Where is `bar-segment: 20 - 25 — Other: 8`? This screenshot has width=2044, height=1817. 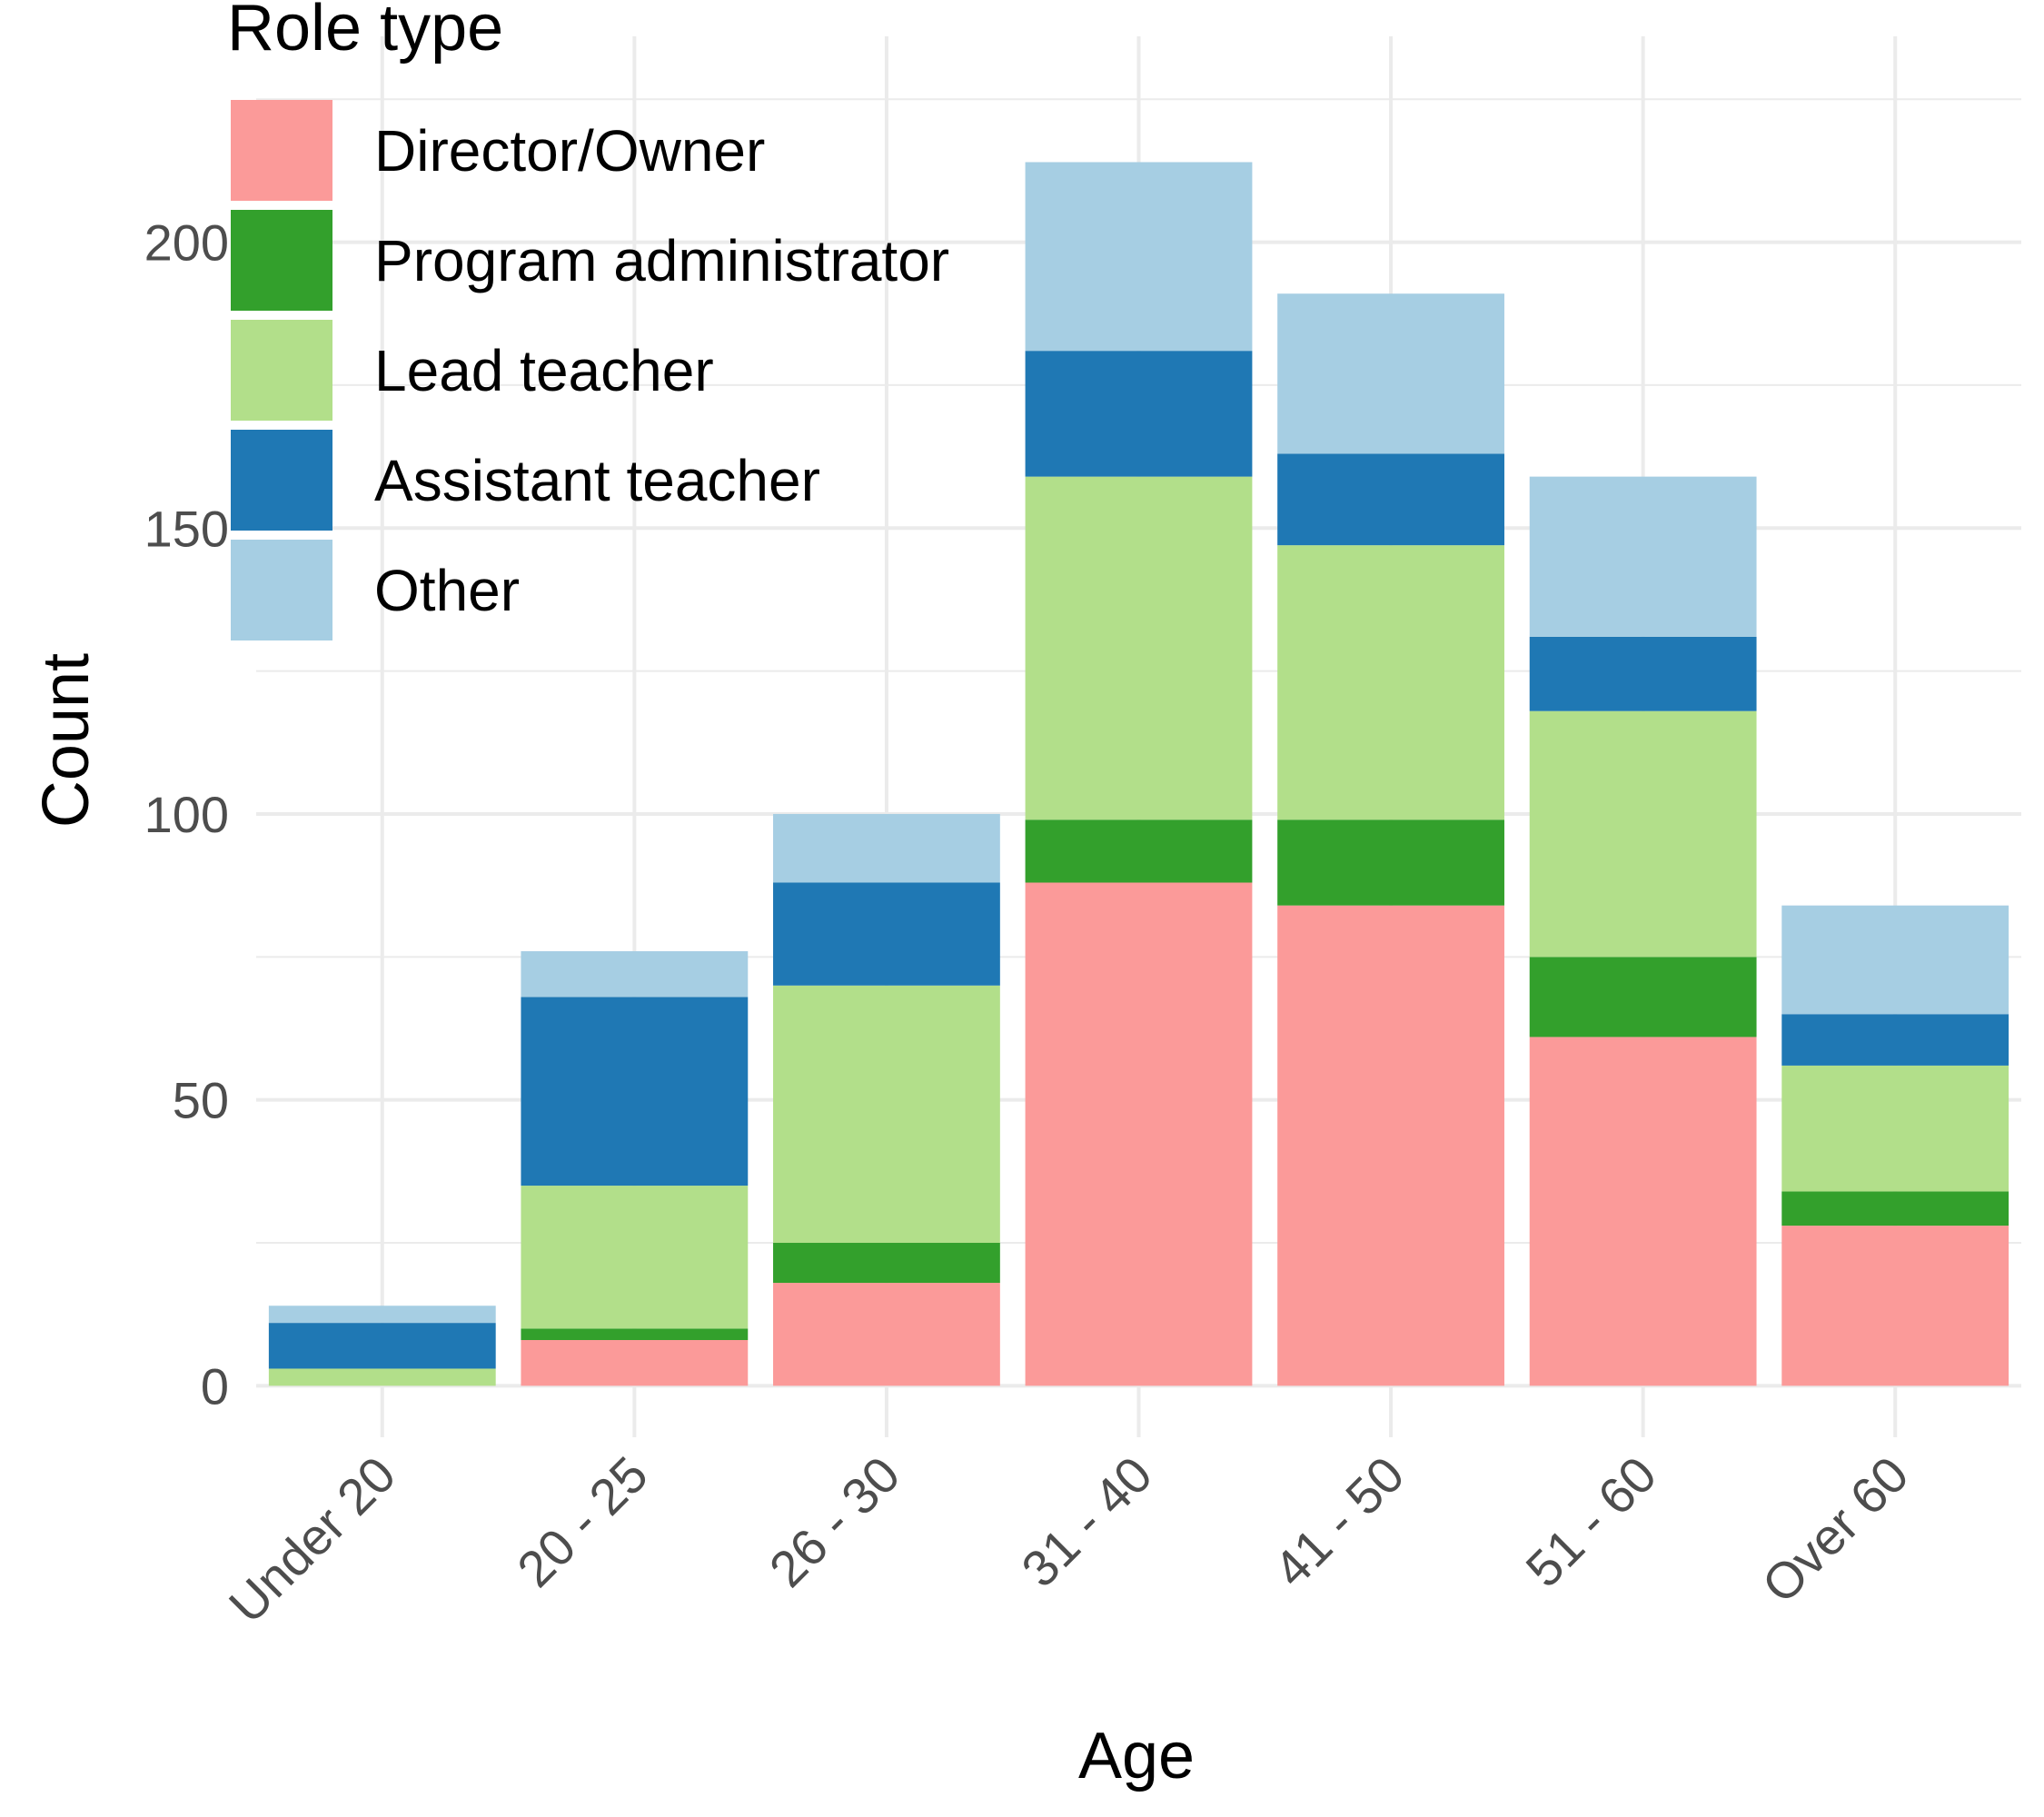
bar-segment: 20 - 25 — Other: 8 is located at coordinates (635, 974).